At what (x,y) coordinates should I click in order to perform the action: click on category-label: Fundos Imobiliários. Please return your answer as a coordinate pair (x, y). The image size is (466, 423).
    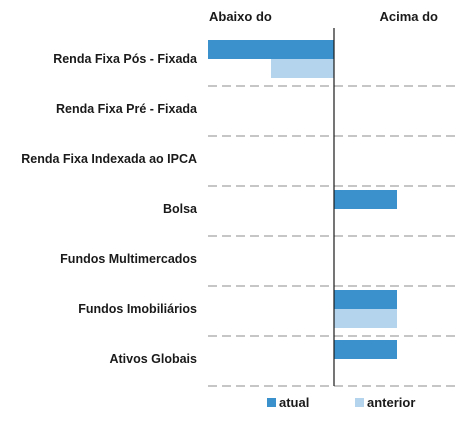
    Looking at the image, I should click on (137, 309).